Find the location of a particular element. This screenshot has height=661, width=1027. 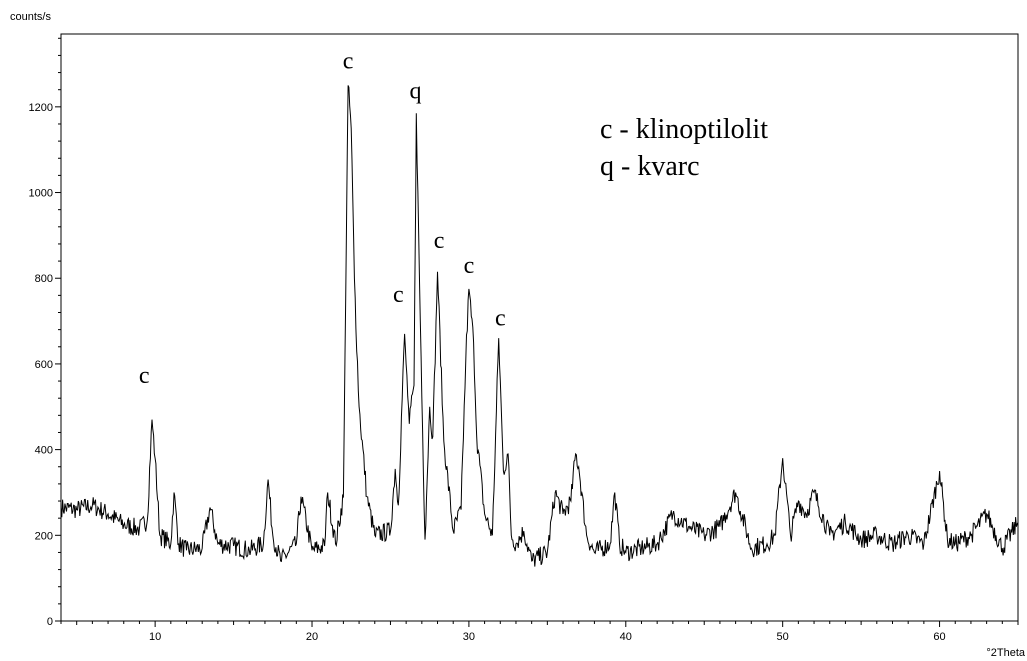

x-axis: 10 20 30 40 50 60 is located at coordinates (539, 632).